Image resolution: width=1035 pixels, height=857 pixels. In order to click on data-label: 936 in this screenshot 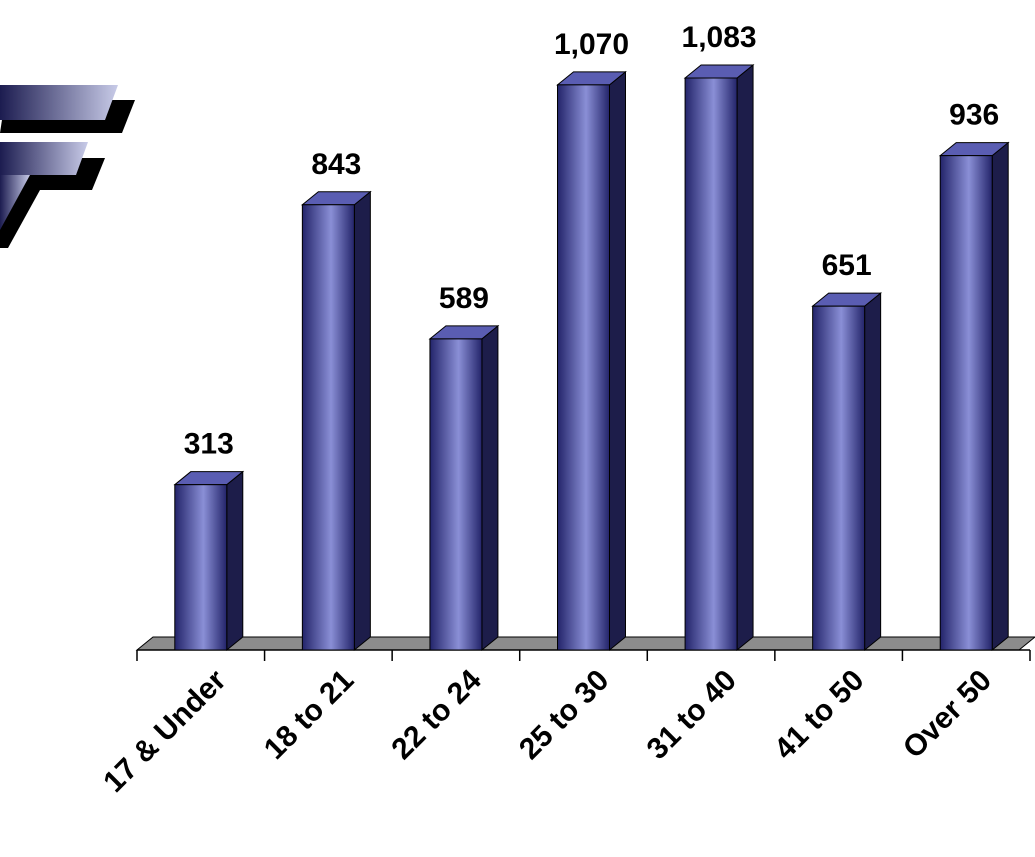, I will do `click(974, 115)`.